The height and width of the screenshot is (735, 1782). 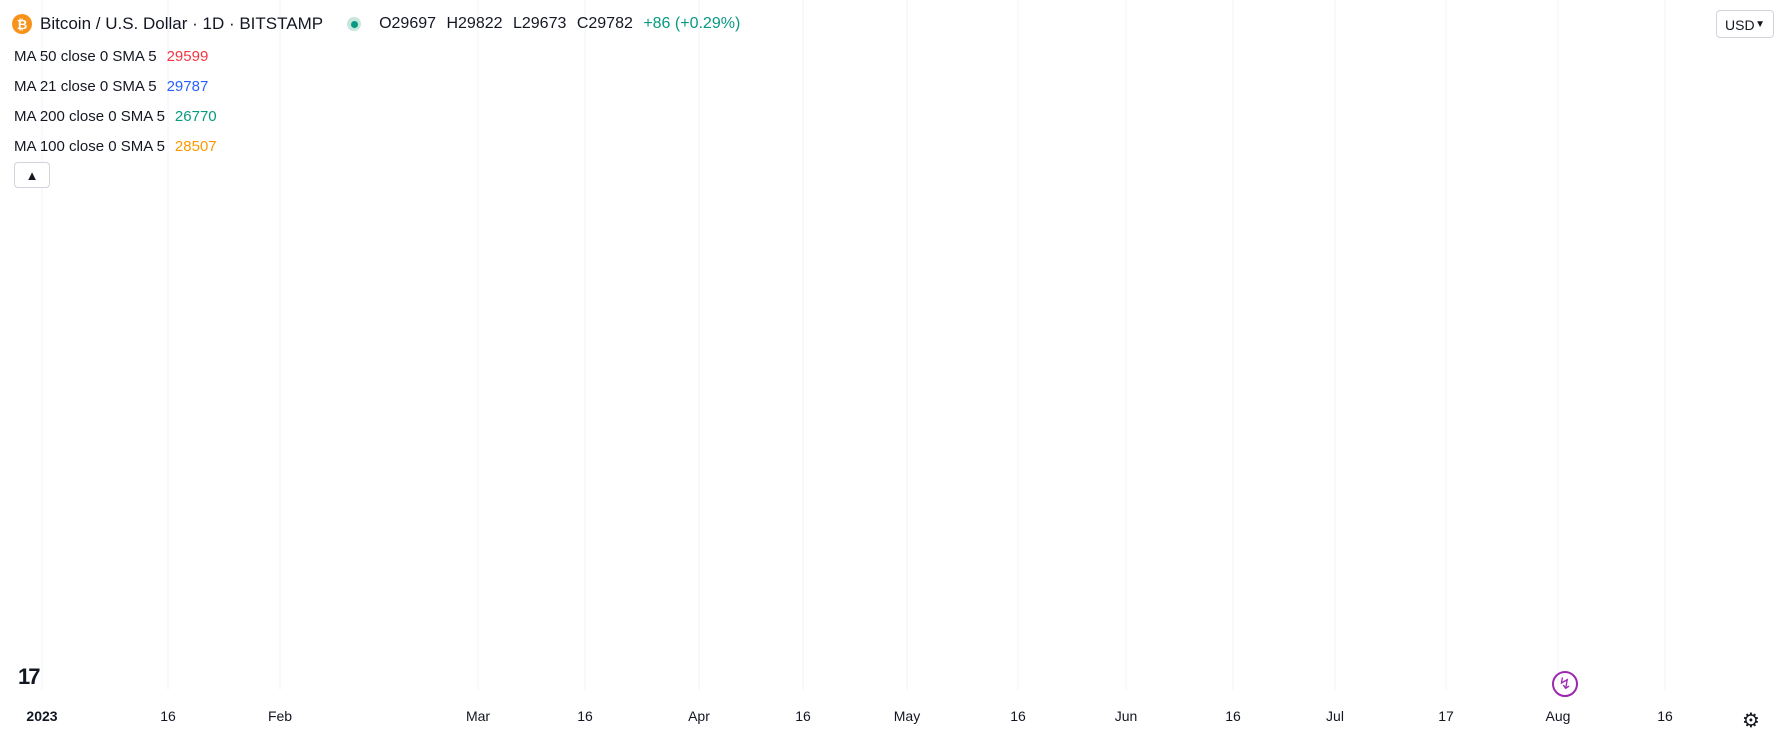 What do you see at coordinates (89, 146) in the screenshot?
I see `indicator-label: MA 100 close 0 SMA 5` at bounding box center [89, 146].